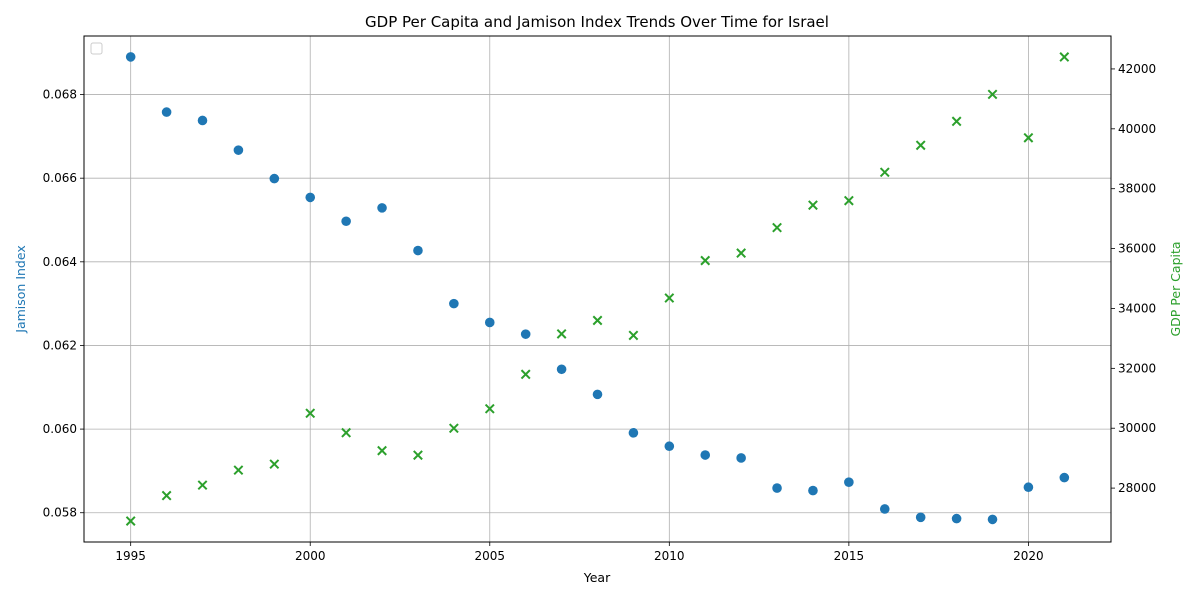  What do you see at coordinates (1137, 189) in the screenshot?
I see `y-right-tick-label: 38000` at bounding box center [1137, 189].